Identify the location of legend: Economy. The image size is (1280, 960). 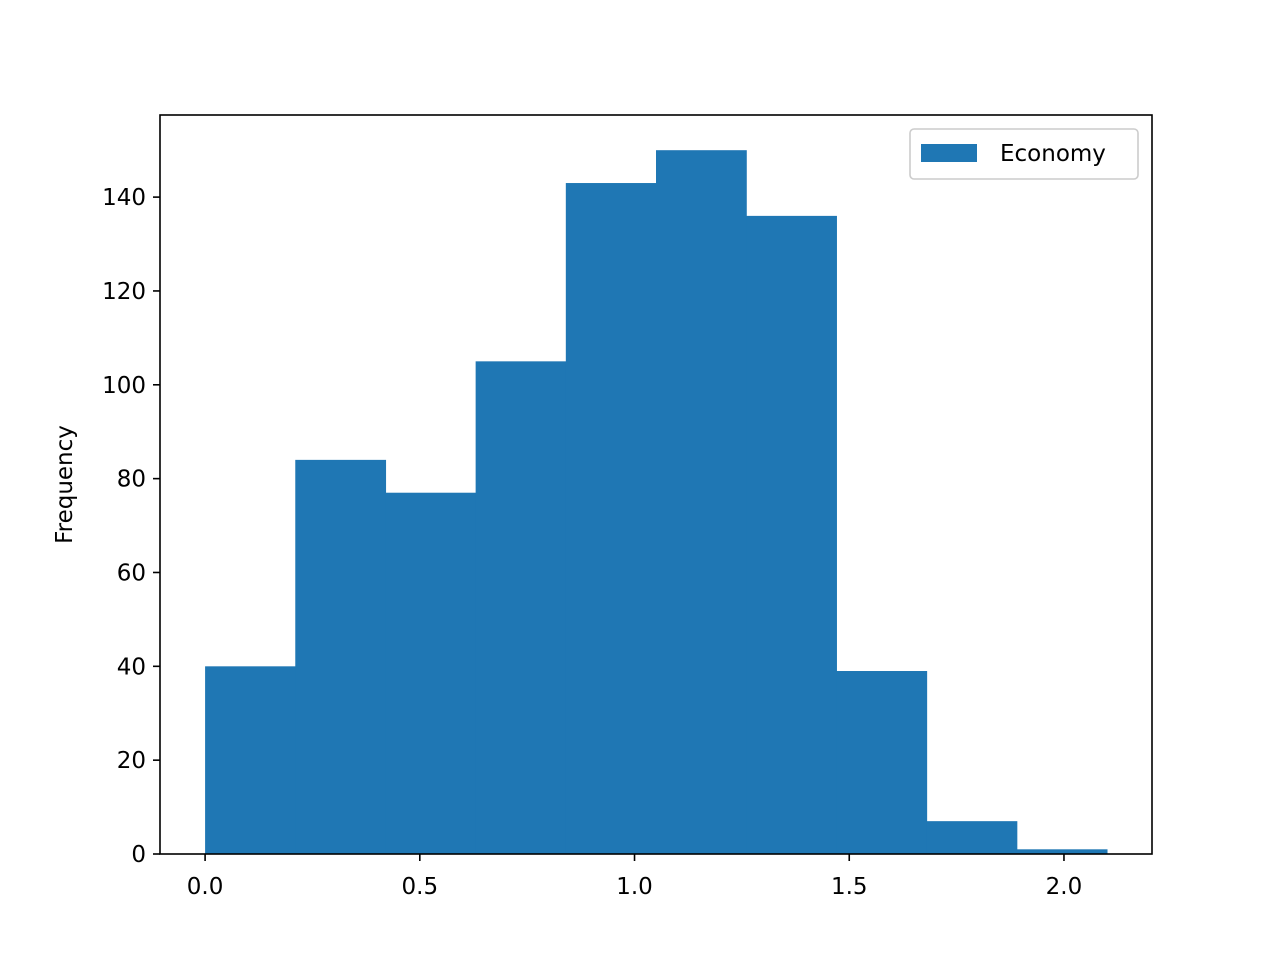
(1024, 154).